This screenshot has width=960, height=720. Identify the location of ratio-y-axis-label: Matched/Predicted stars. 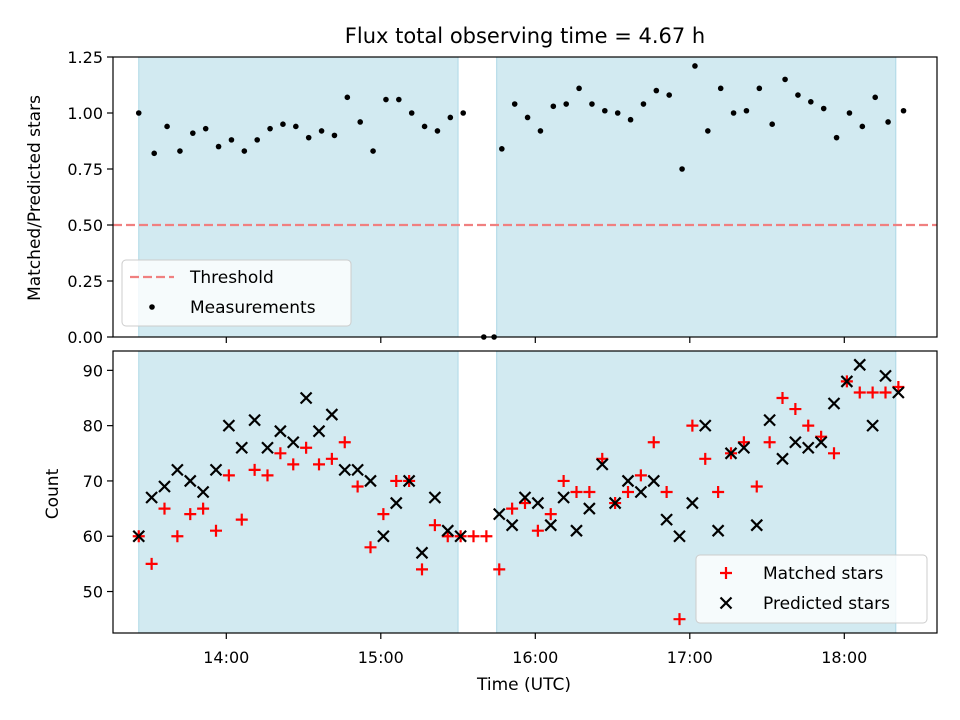
(35, 198).